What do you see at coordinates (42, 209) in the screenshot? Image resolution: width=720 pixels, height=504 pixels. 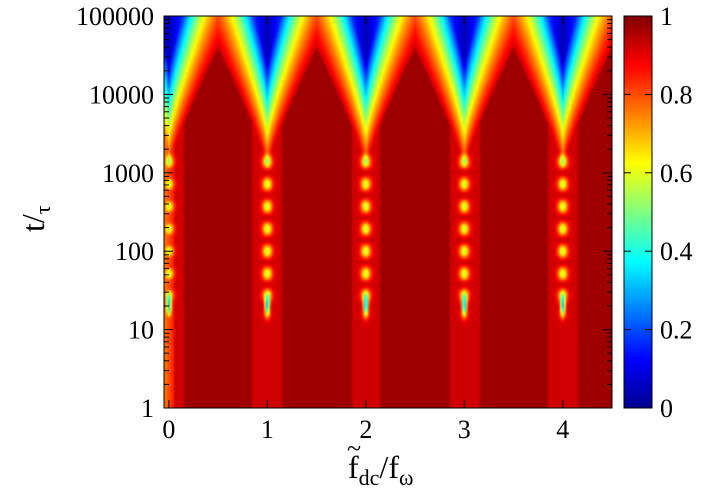 I see `y-label-sub: τ` at bounding box center [42, 209].